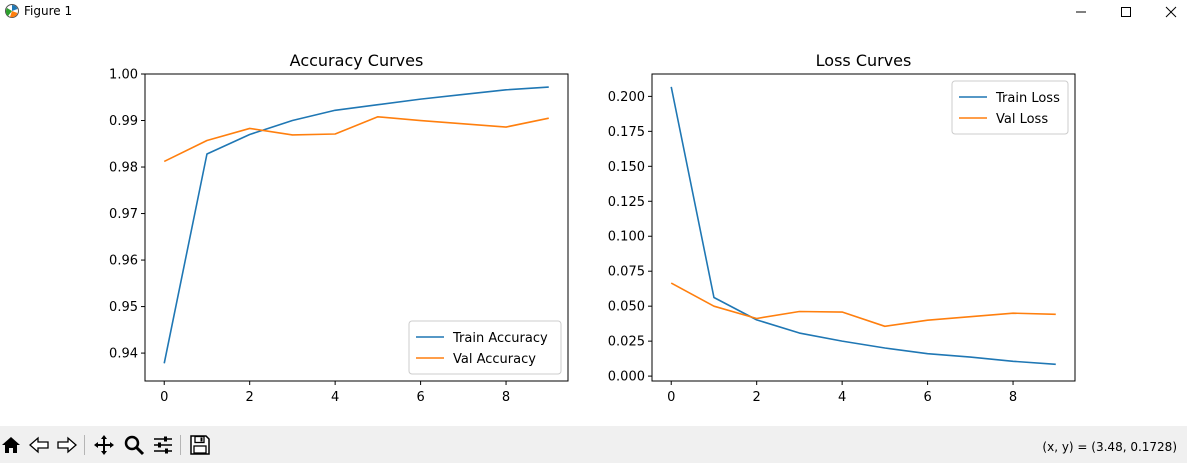 This screenshot has width=1187, height=463. Describe the element at coordinates (123, 214) in the screenshot. I see `accuracy-ytick-label: 0.97` at that location.